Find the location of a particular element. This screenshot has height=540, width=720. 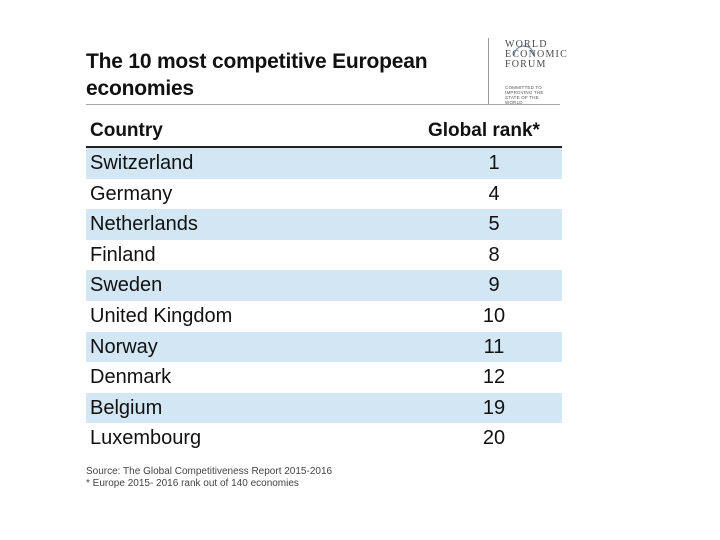

cell-country: Sweden is located at coordinates (126, 285).